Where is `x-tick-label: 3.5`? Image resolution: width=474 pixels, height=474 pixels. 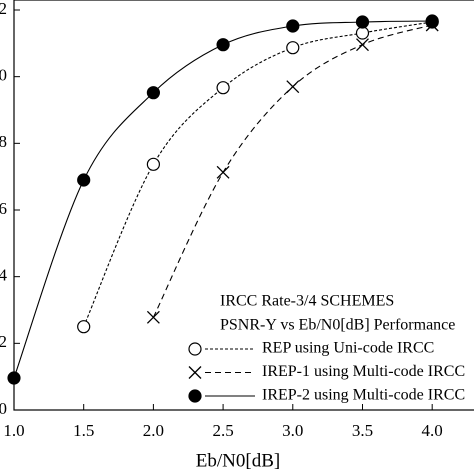 x-tick-label: 3.5 is located at coordinates (362, 430).